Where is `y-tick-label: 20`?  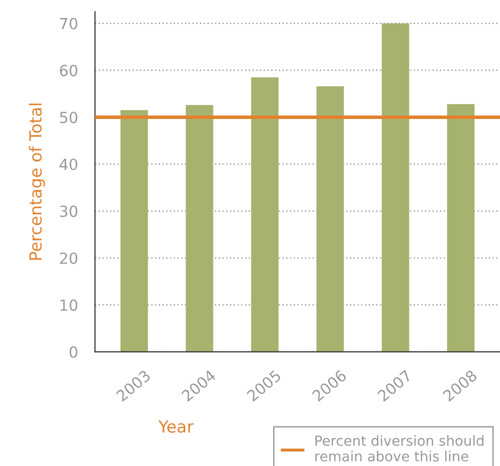 y-tick-label: 20 is located at coordinates (69, 258).